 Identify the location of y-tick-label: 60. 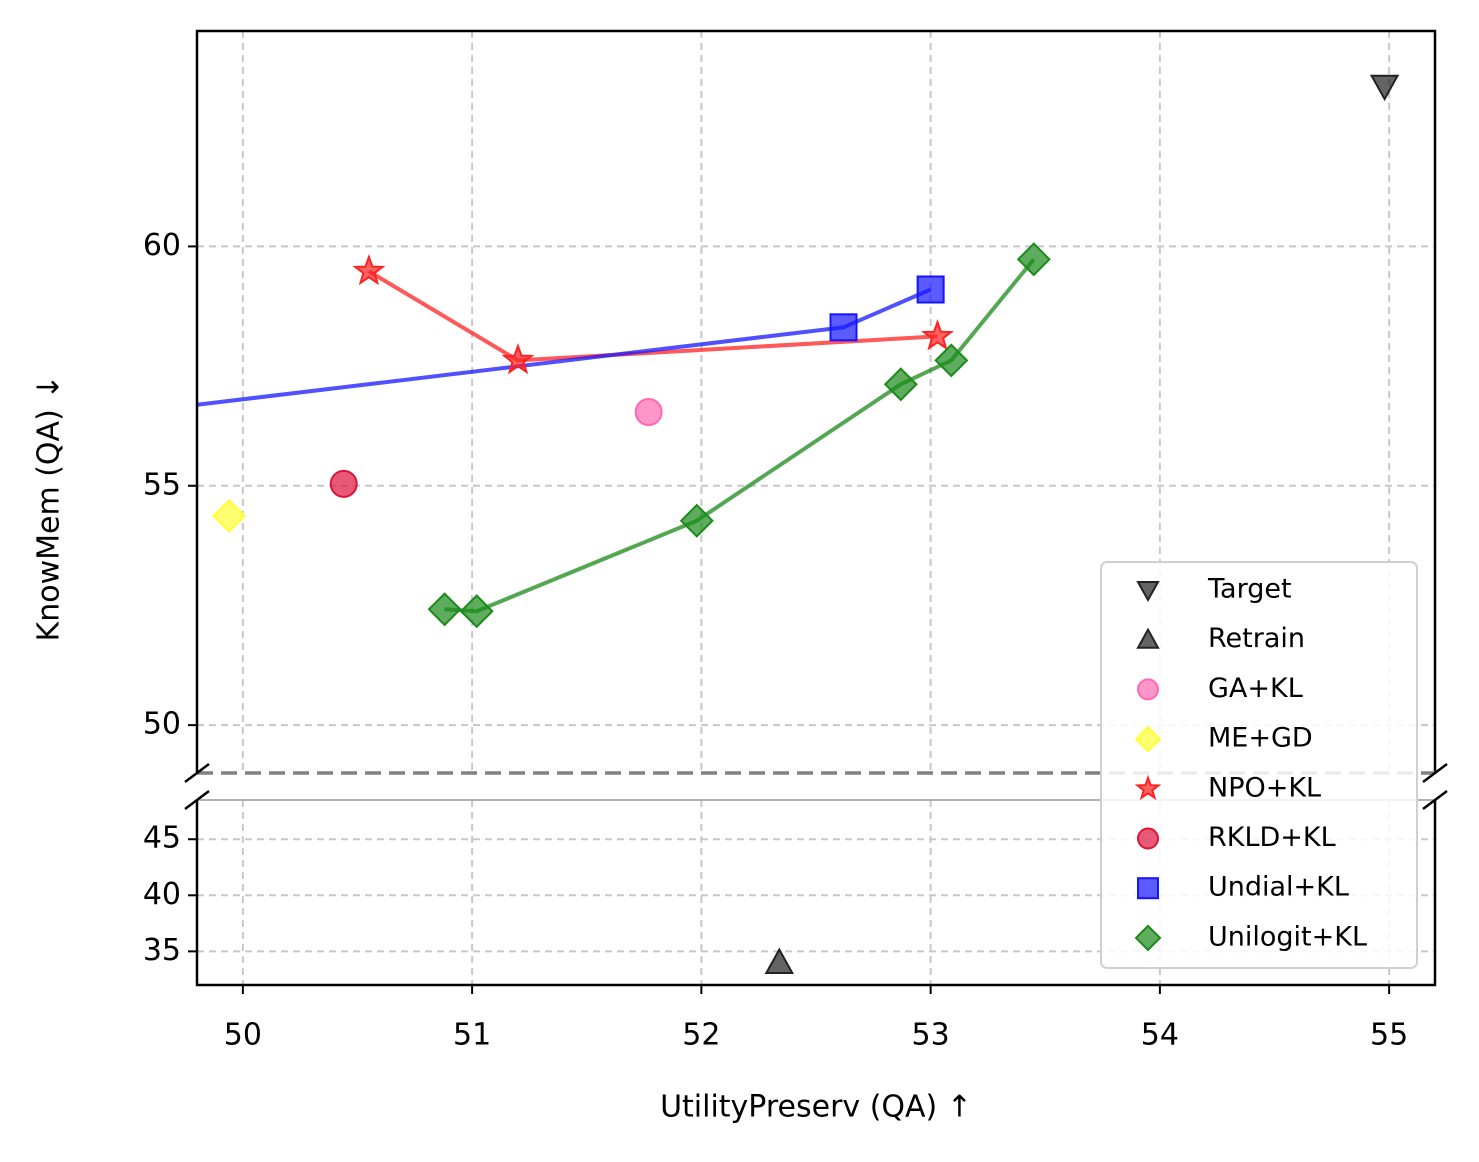
(162, 245).